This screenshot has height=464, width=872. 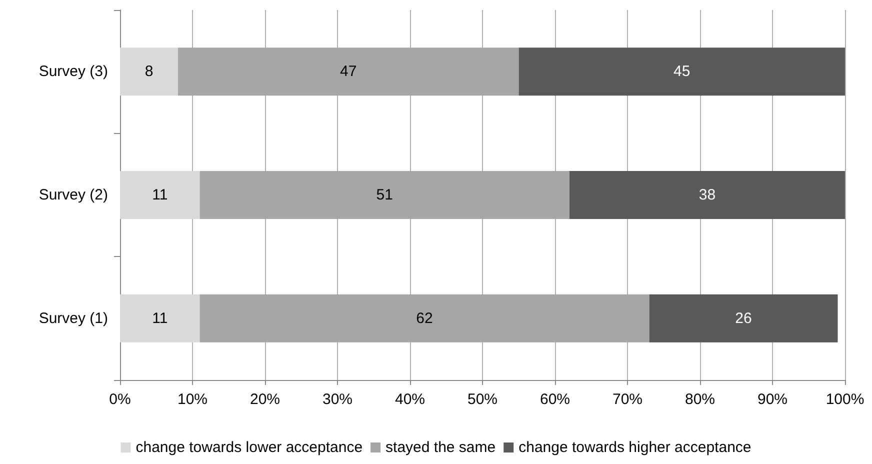 I want to click on x-tick-label: 90%, so click(x=772, y=399).